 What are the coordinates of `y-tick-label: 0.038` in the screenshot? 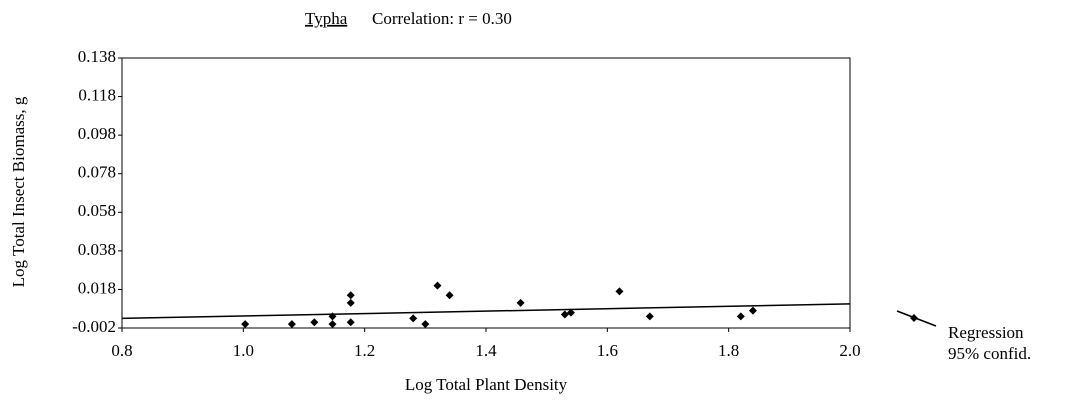 It's located at (97, 249).